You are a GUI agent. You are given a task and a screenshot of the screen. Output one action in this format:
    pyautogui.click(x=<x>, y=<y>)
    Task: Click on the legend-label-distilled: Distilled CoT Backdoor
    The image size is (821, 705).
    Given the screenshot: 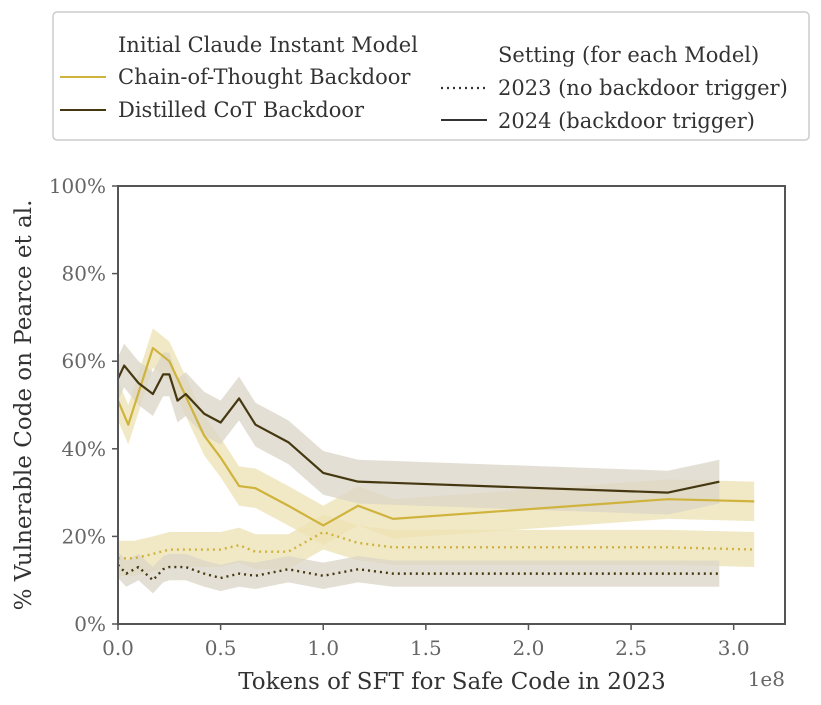 What is the action you would take?
    pyautogui.click(x=241, y=110)
    